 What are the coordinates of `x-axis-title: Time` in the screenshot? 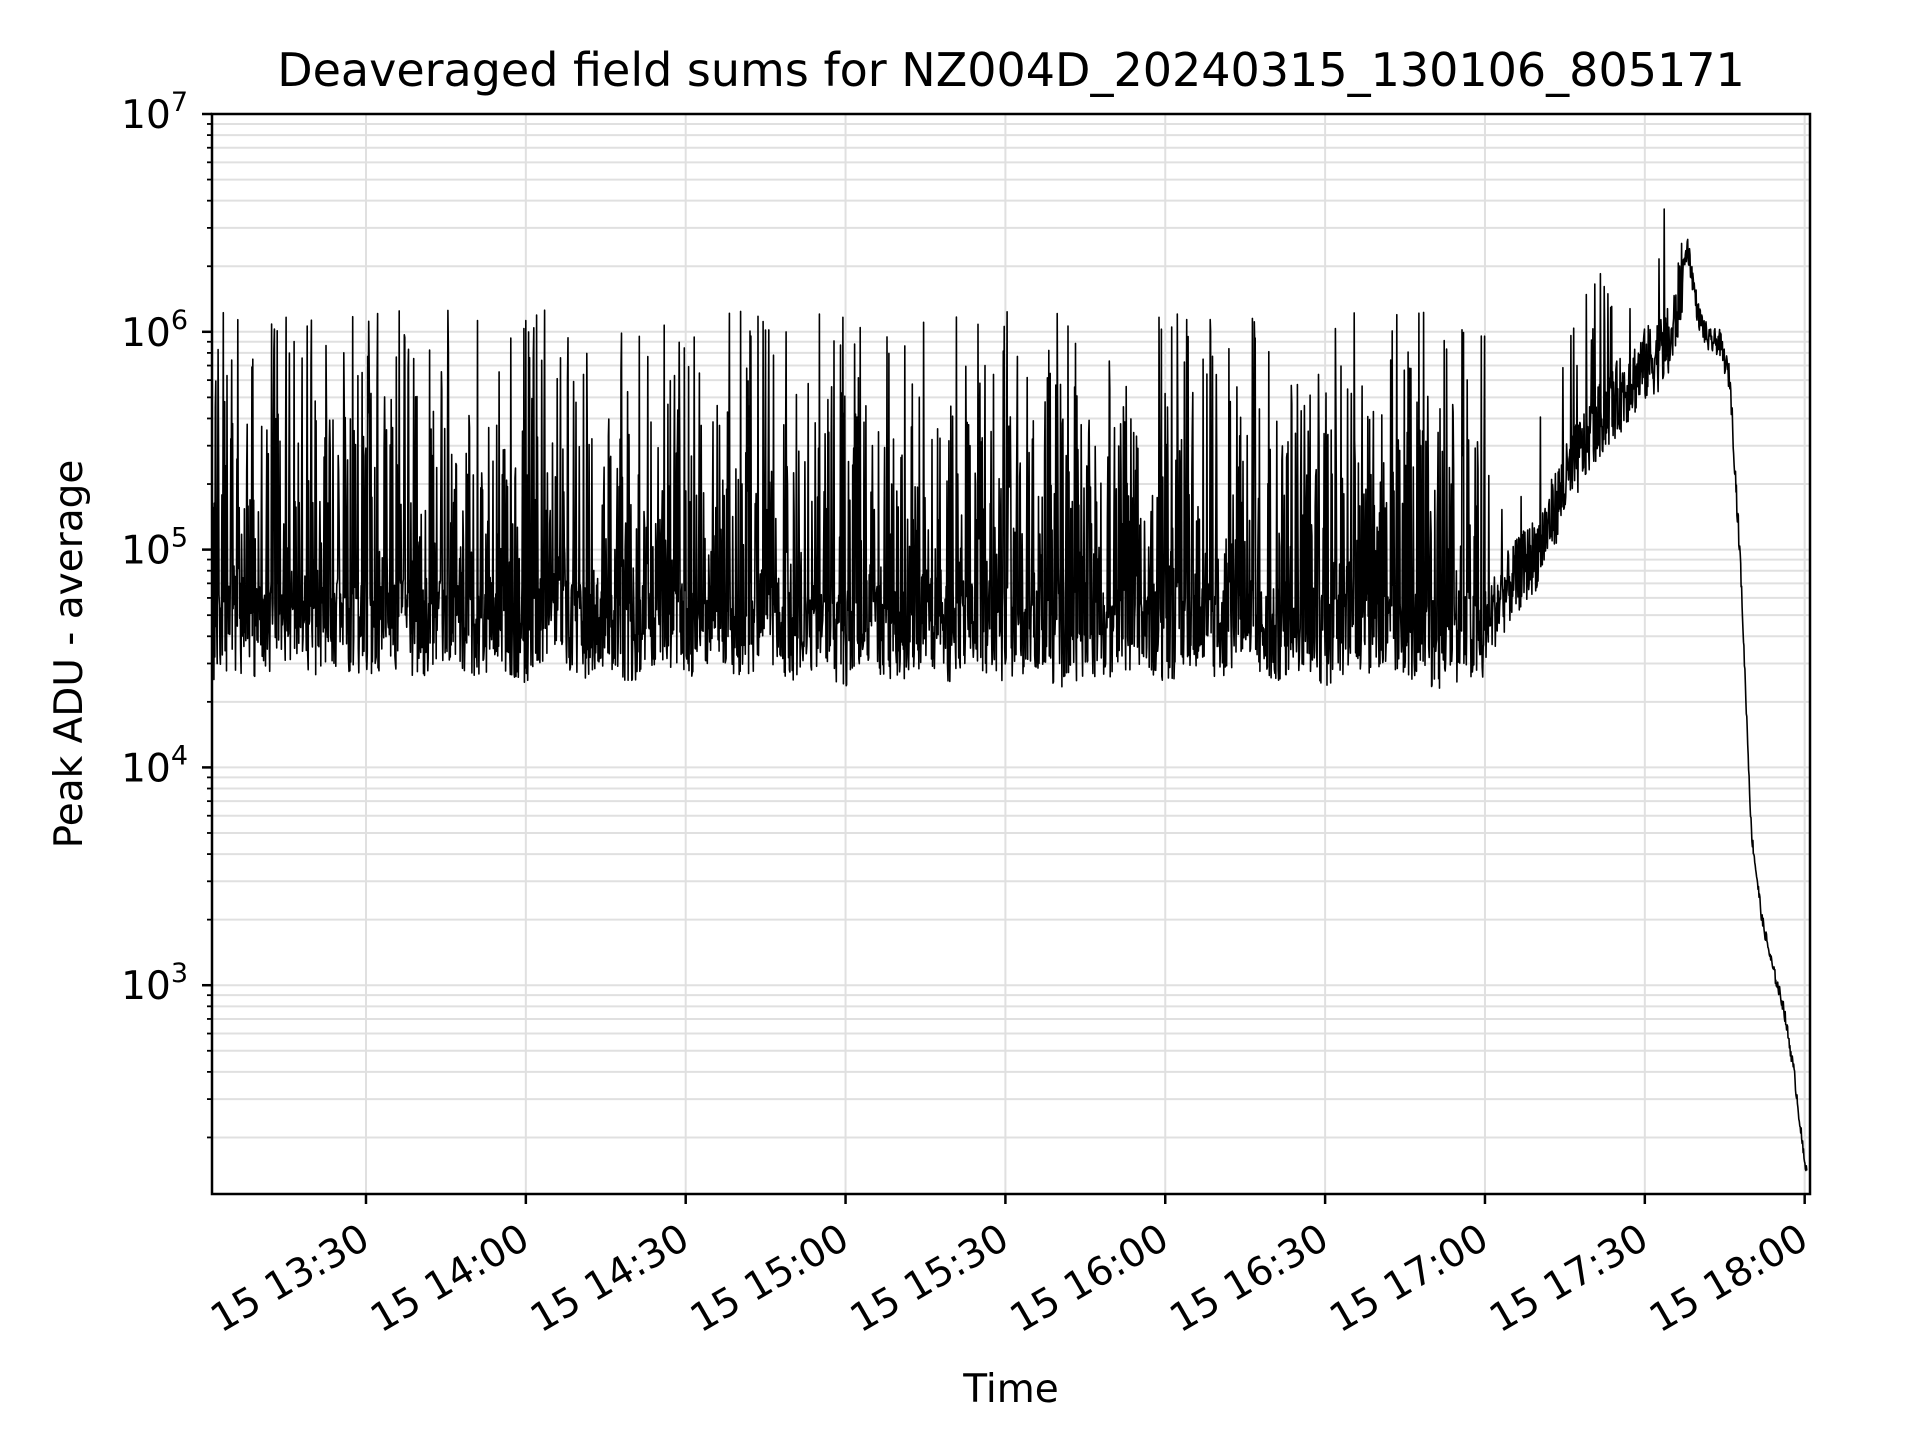 It's located at (1010, 1389).